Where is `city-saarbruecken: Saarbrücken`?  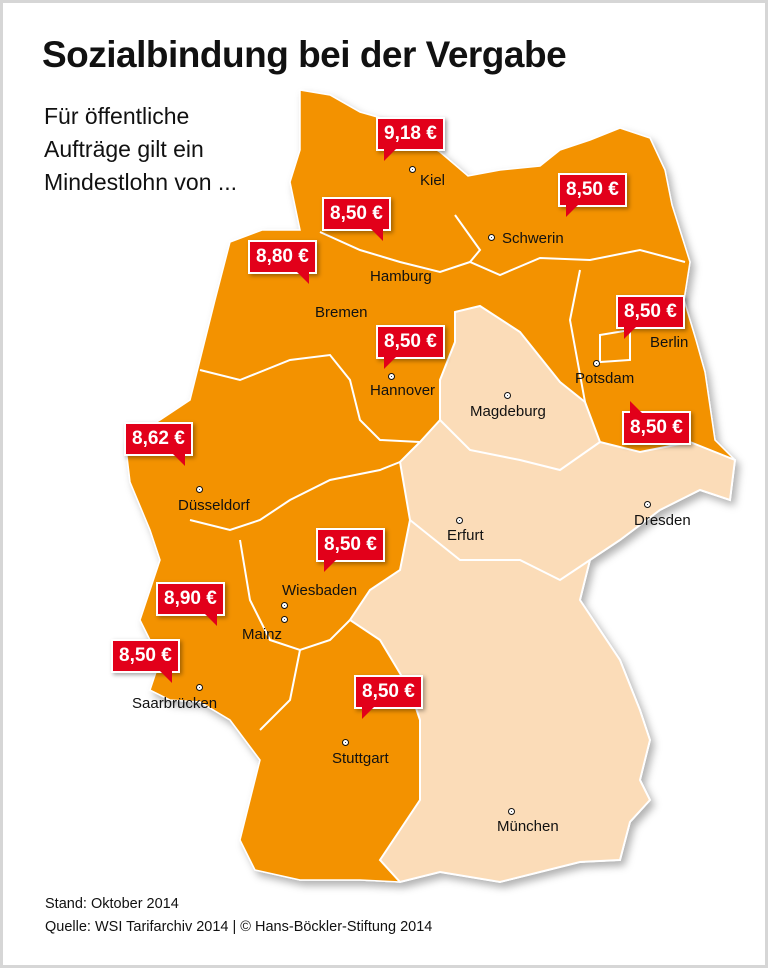
city-saarbruecken: Saarbrücken is located at coordinates (175, 703).